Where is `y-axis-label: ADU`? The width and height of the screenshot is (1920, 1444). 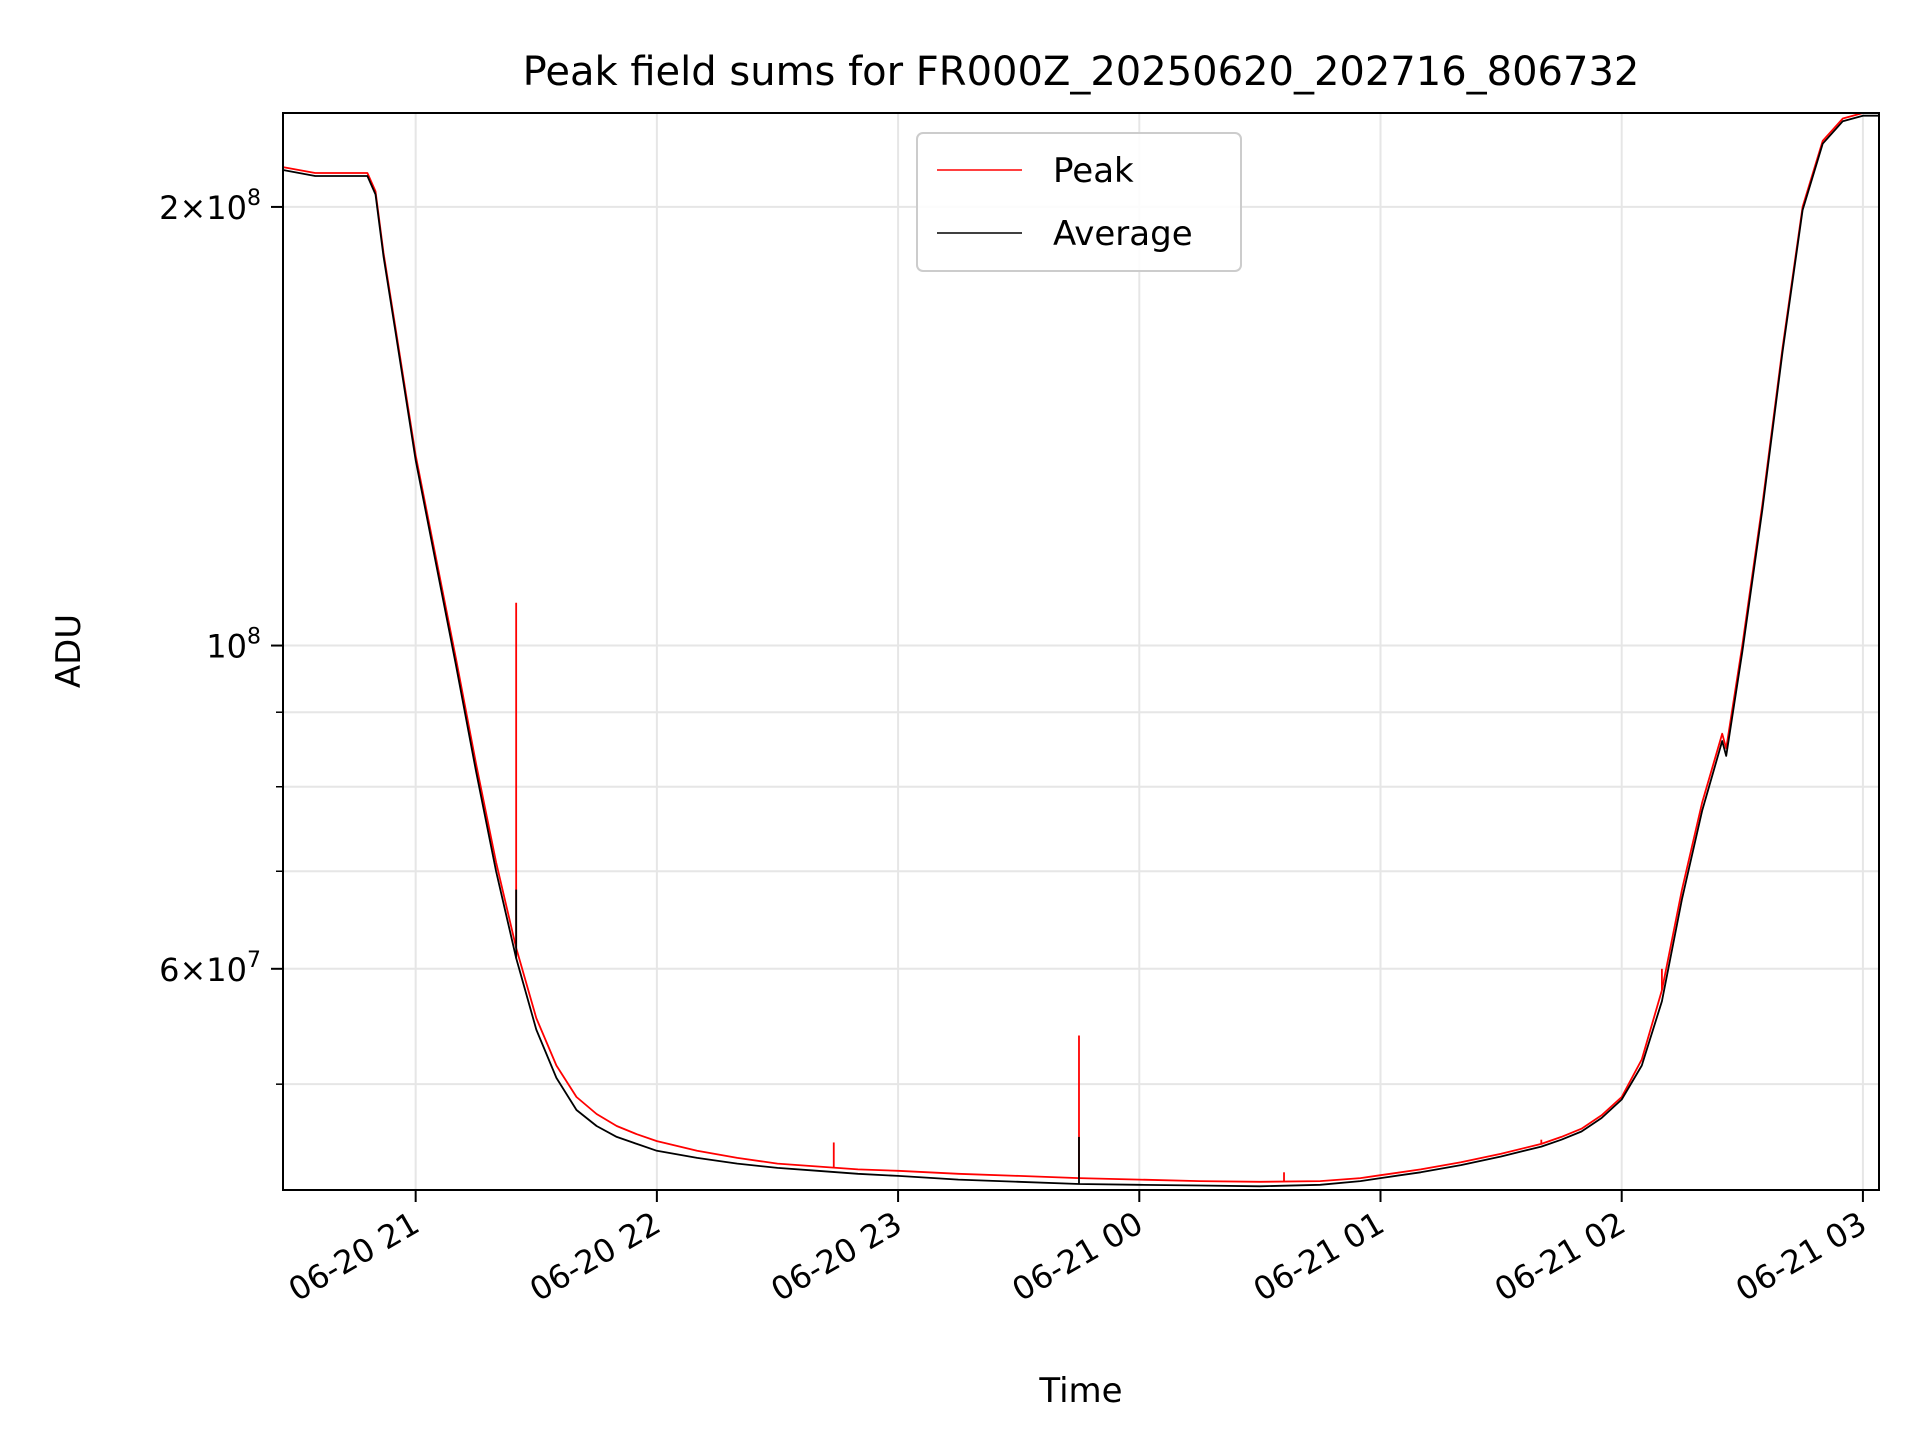 y-axis-label: ADU is located at coordinates (69, 651).